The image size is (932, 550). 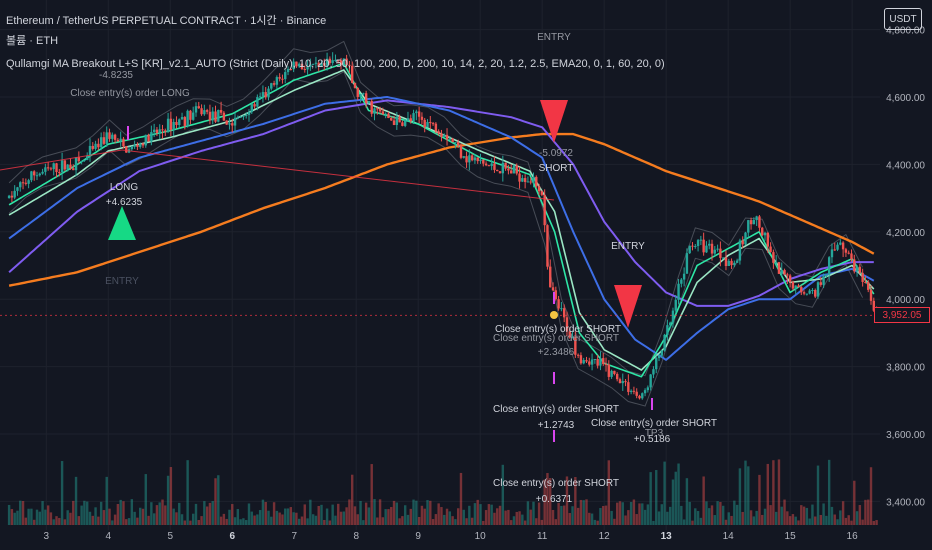 I want to click on tp-label: TP3, so click(x=654, y=433).